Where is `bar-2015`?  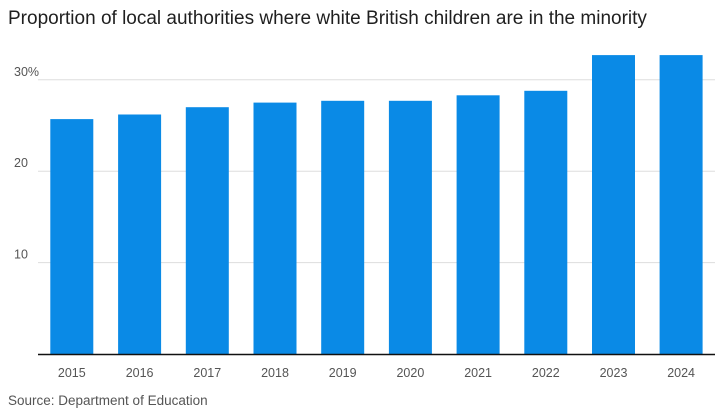
bar-2015 is located at coordinates (72, 236).